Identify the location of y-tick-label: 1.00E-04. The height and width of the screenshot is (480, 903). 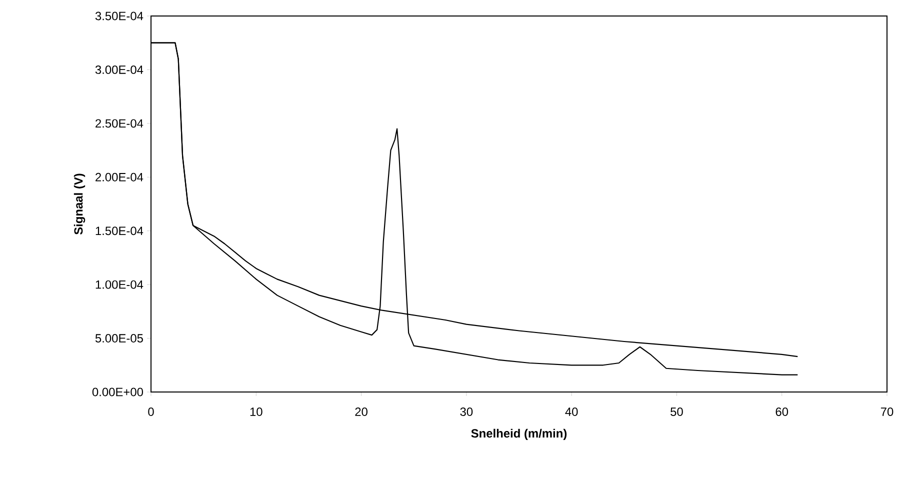
(120, 284).